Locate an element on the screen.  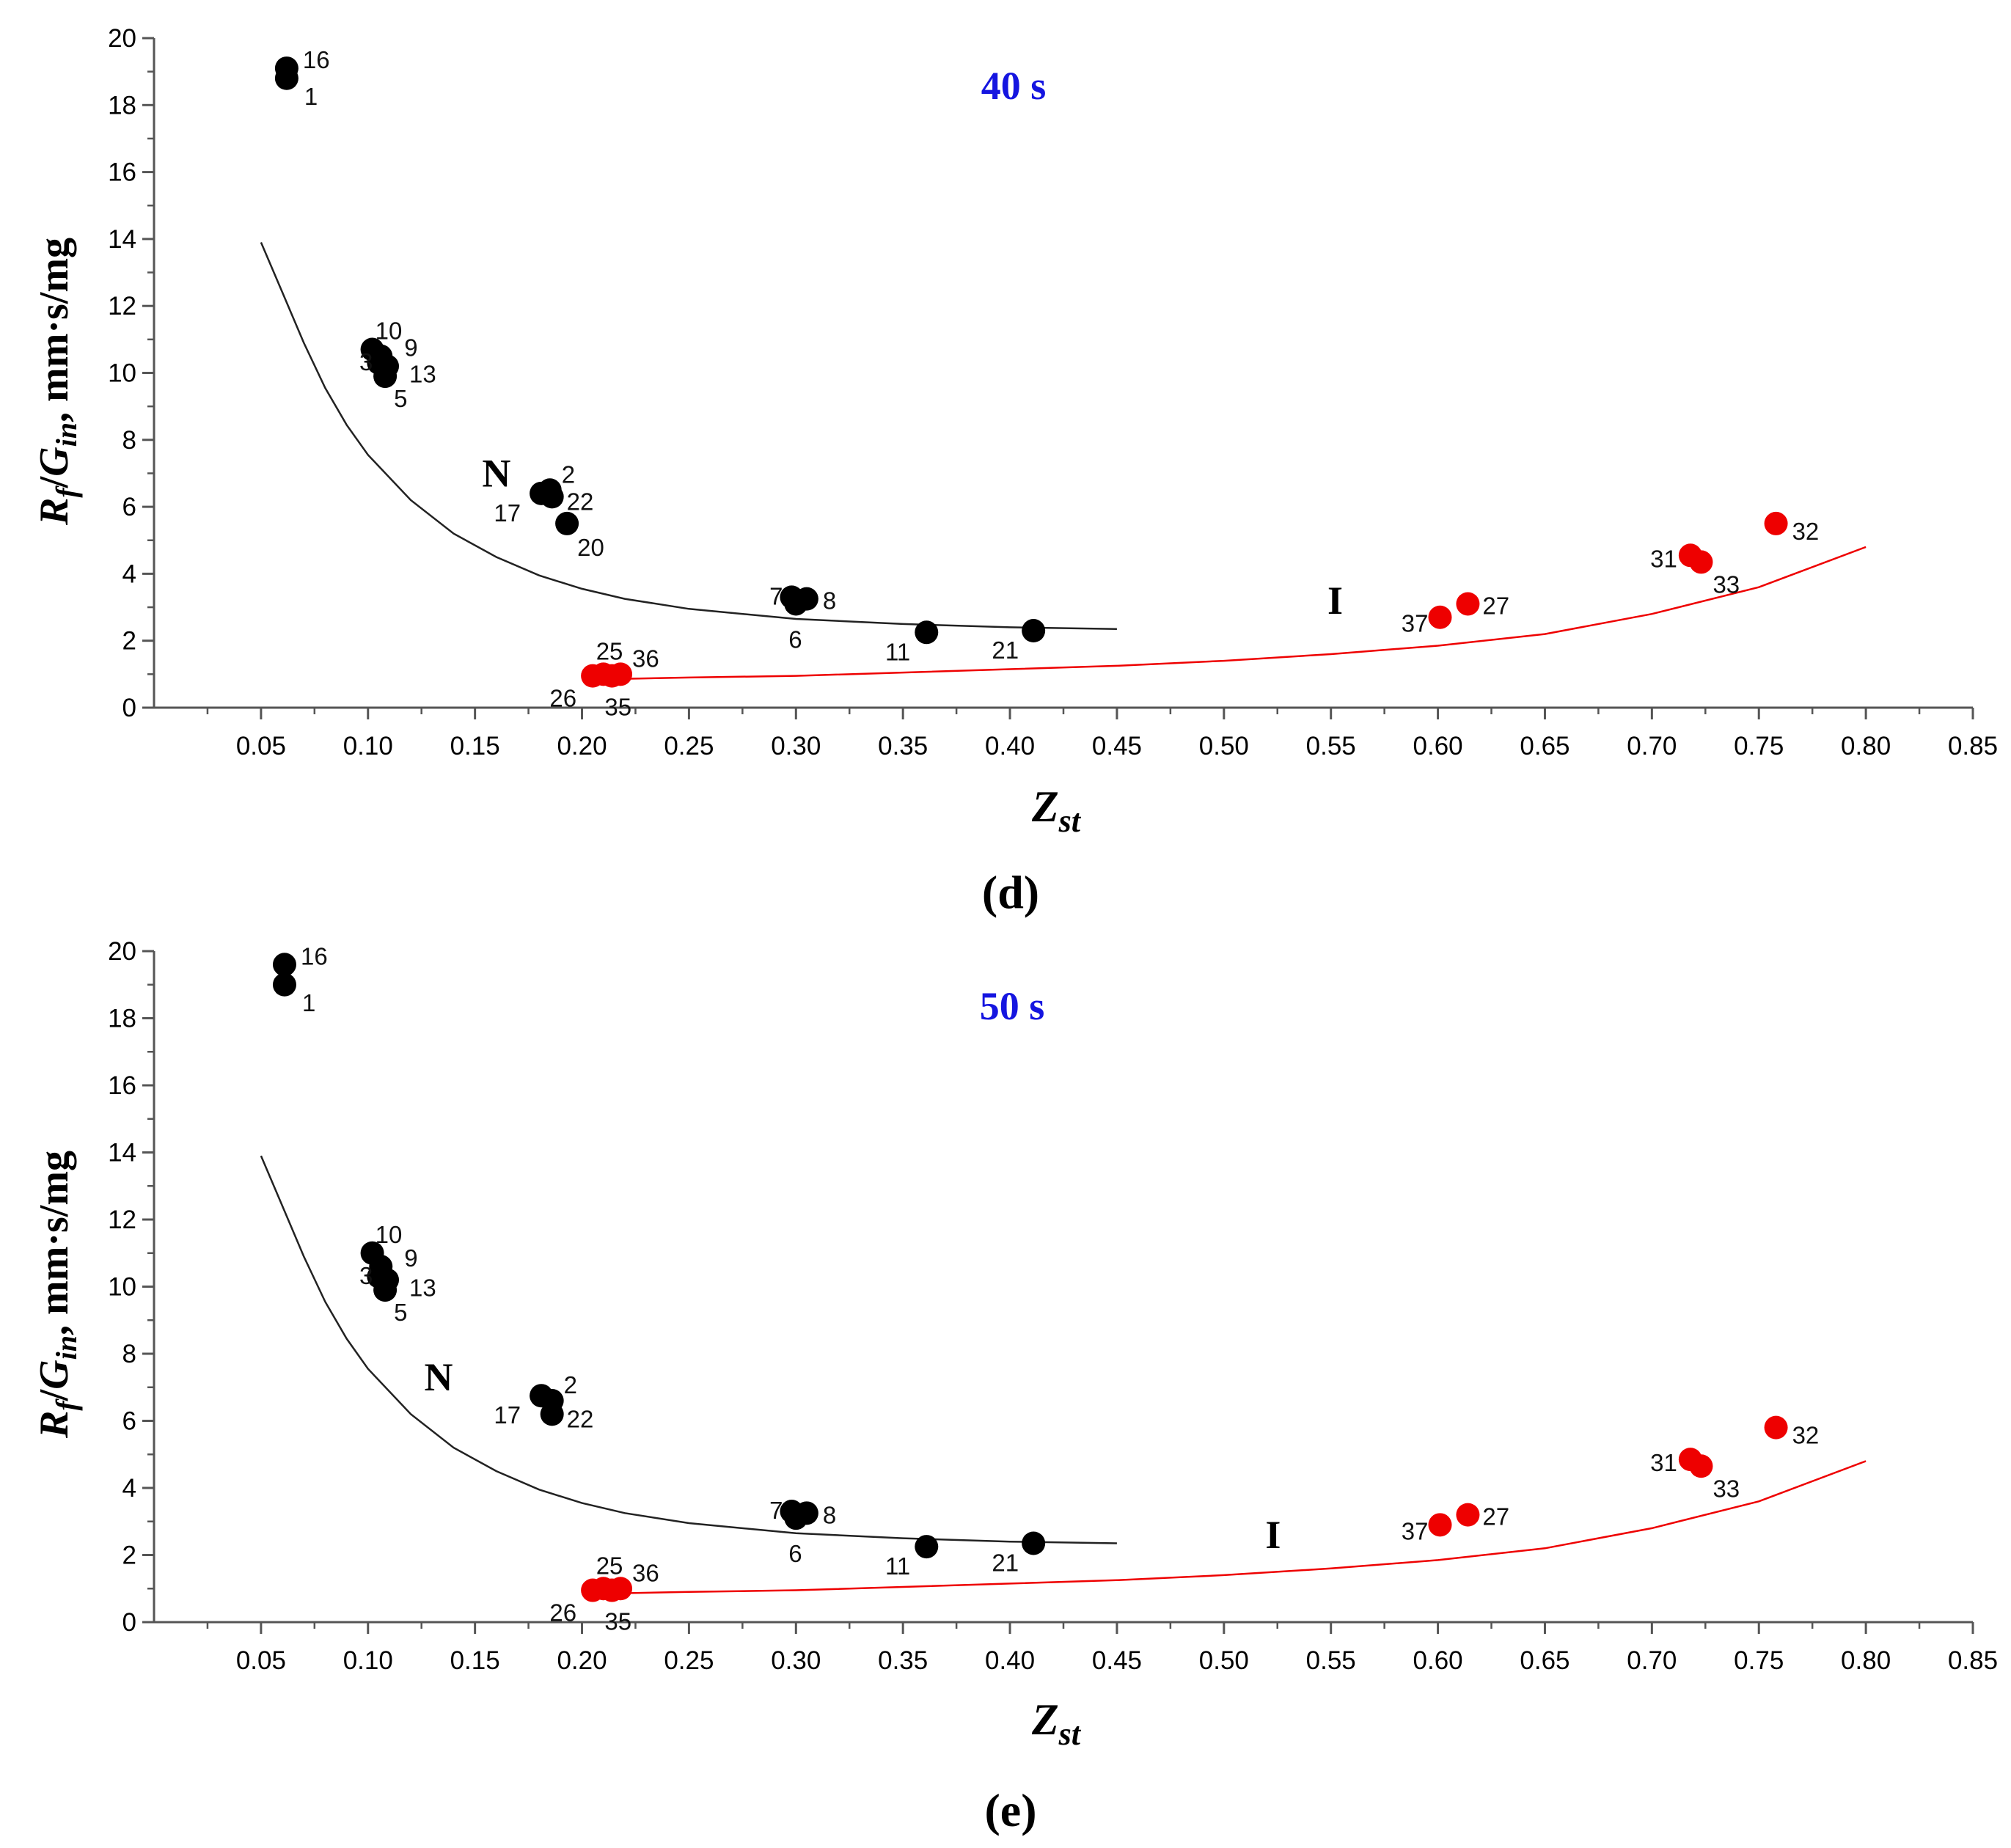
point-label: 13 is located at coordinates (422, 373).